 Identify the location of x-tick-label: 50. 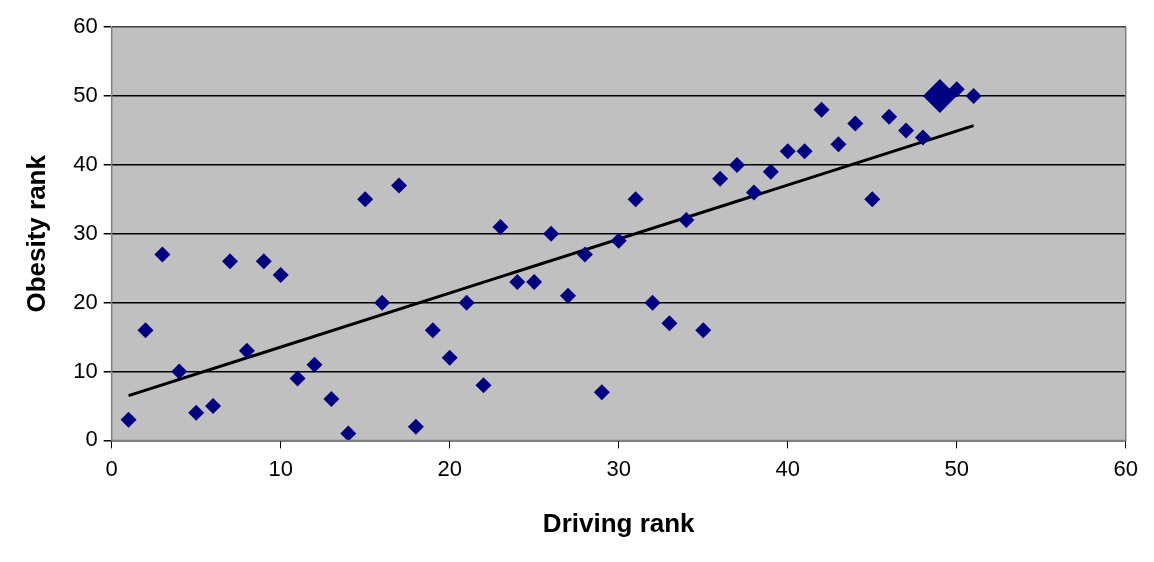
(956, 468).